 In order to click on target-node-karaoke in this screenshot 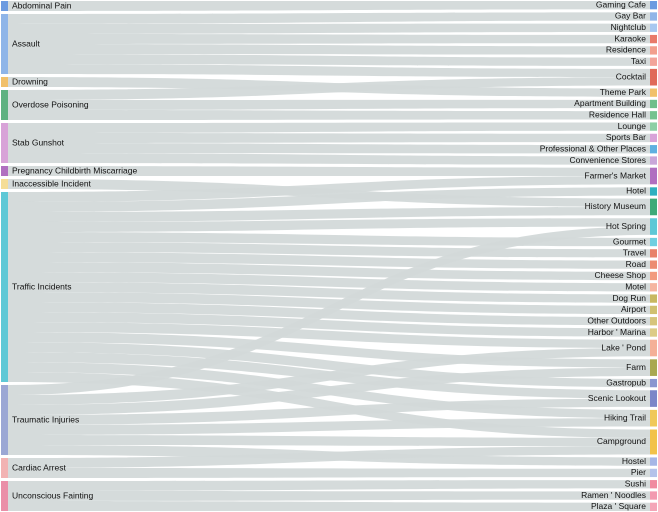, I will do `click(653, 39)`.